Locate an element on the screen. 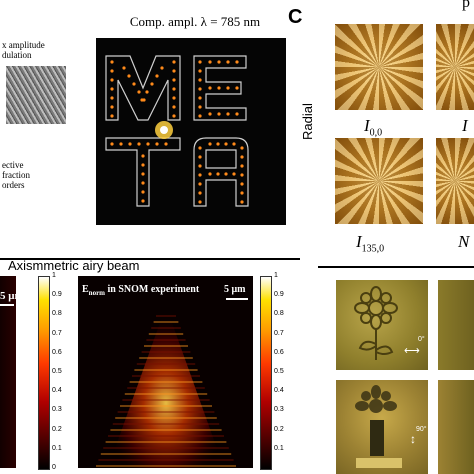 The image size is (474, 474). colorbar-tick-label: 0 is located at coordinates (54, 467).